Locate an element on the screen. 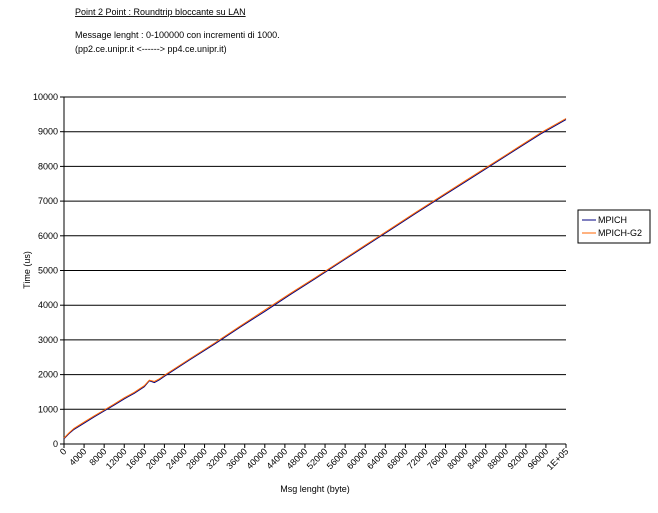  x-tick-label: 64000 is located at coordinates (377, 458).